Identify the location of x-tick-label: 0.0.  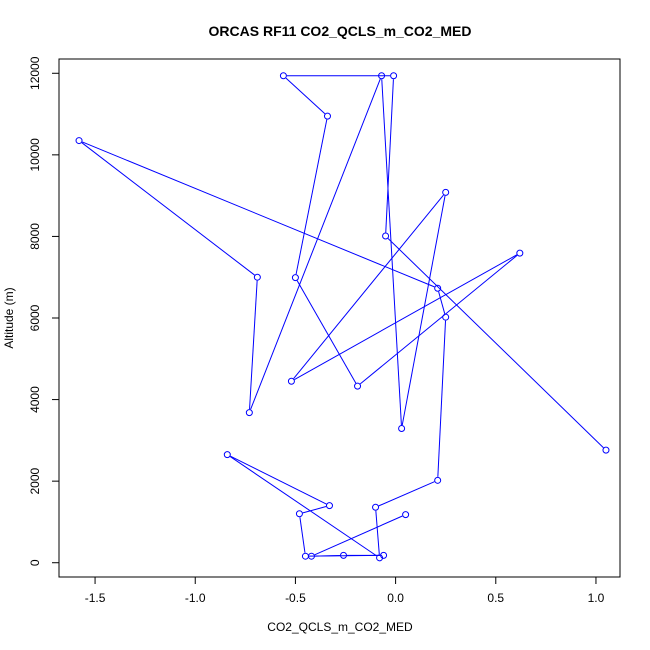
(395, 598).